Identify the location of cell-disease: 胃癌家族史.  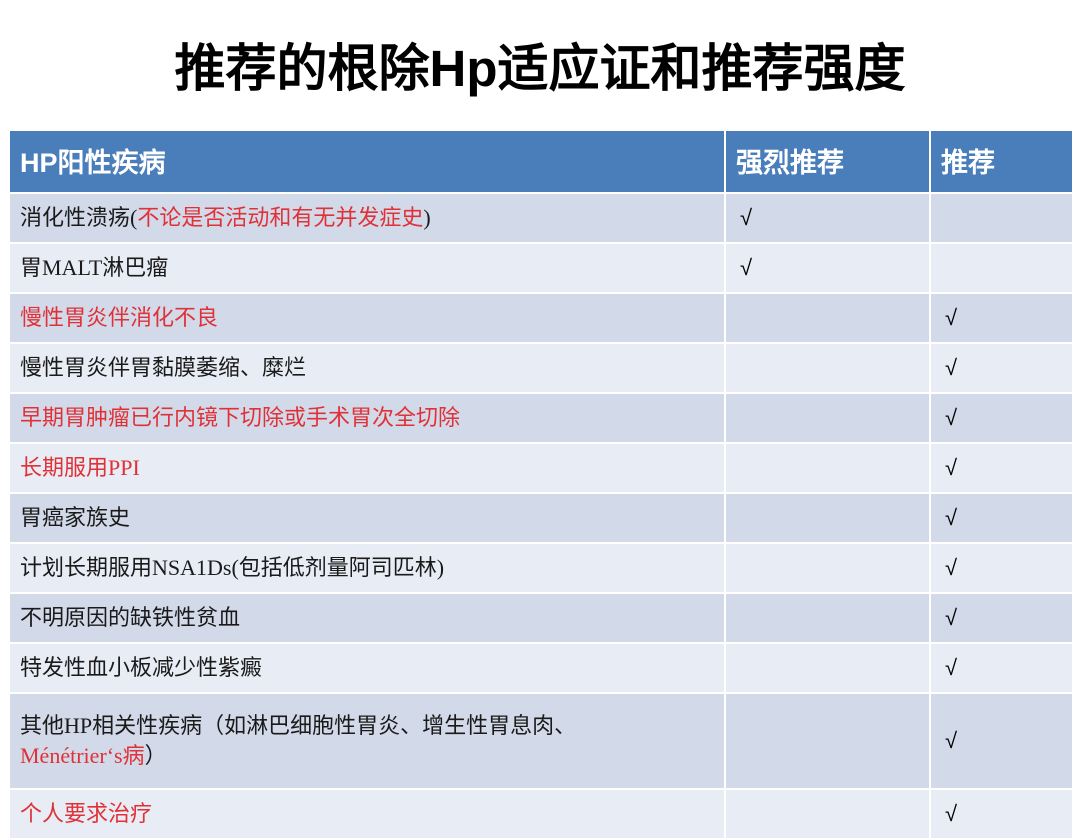
(368, 519).